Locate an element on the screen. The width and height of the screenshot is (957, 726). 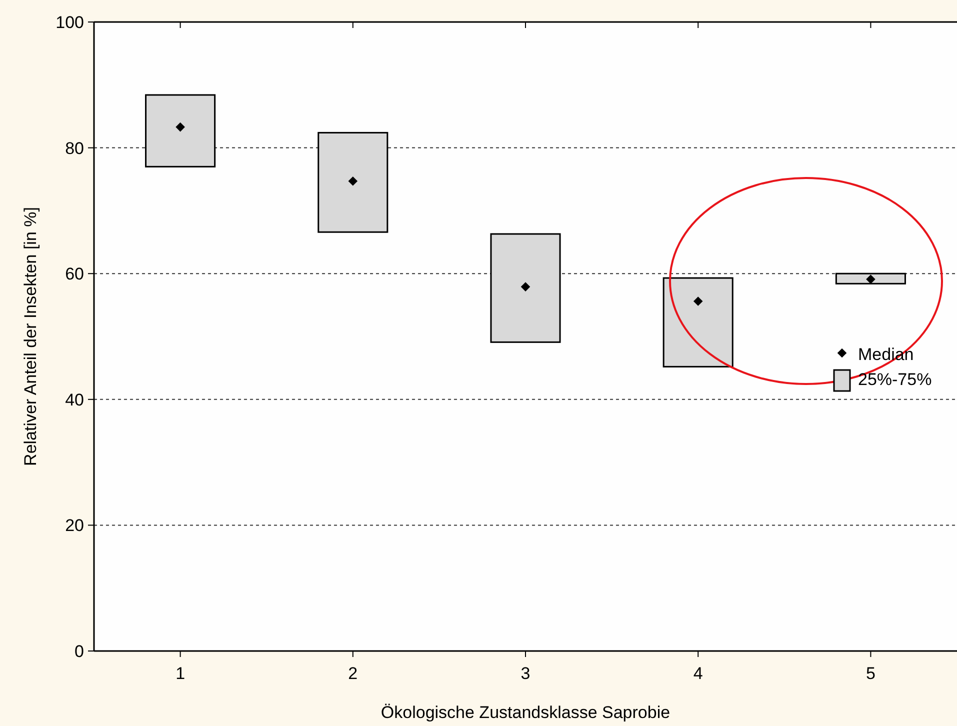
x-tick-label: 1 is located at coordinates (181, 673).